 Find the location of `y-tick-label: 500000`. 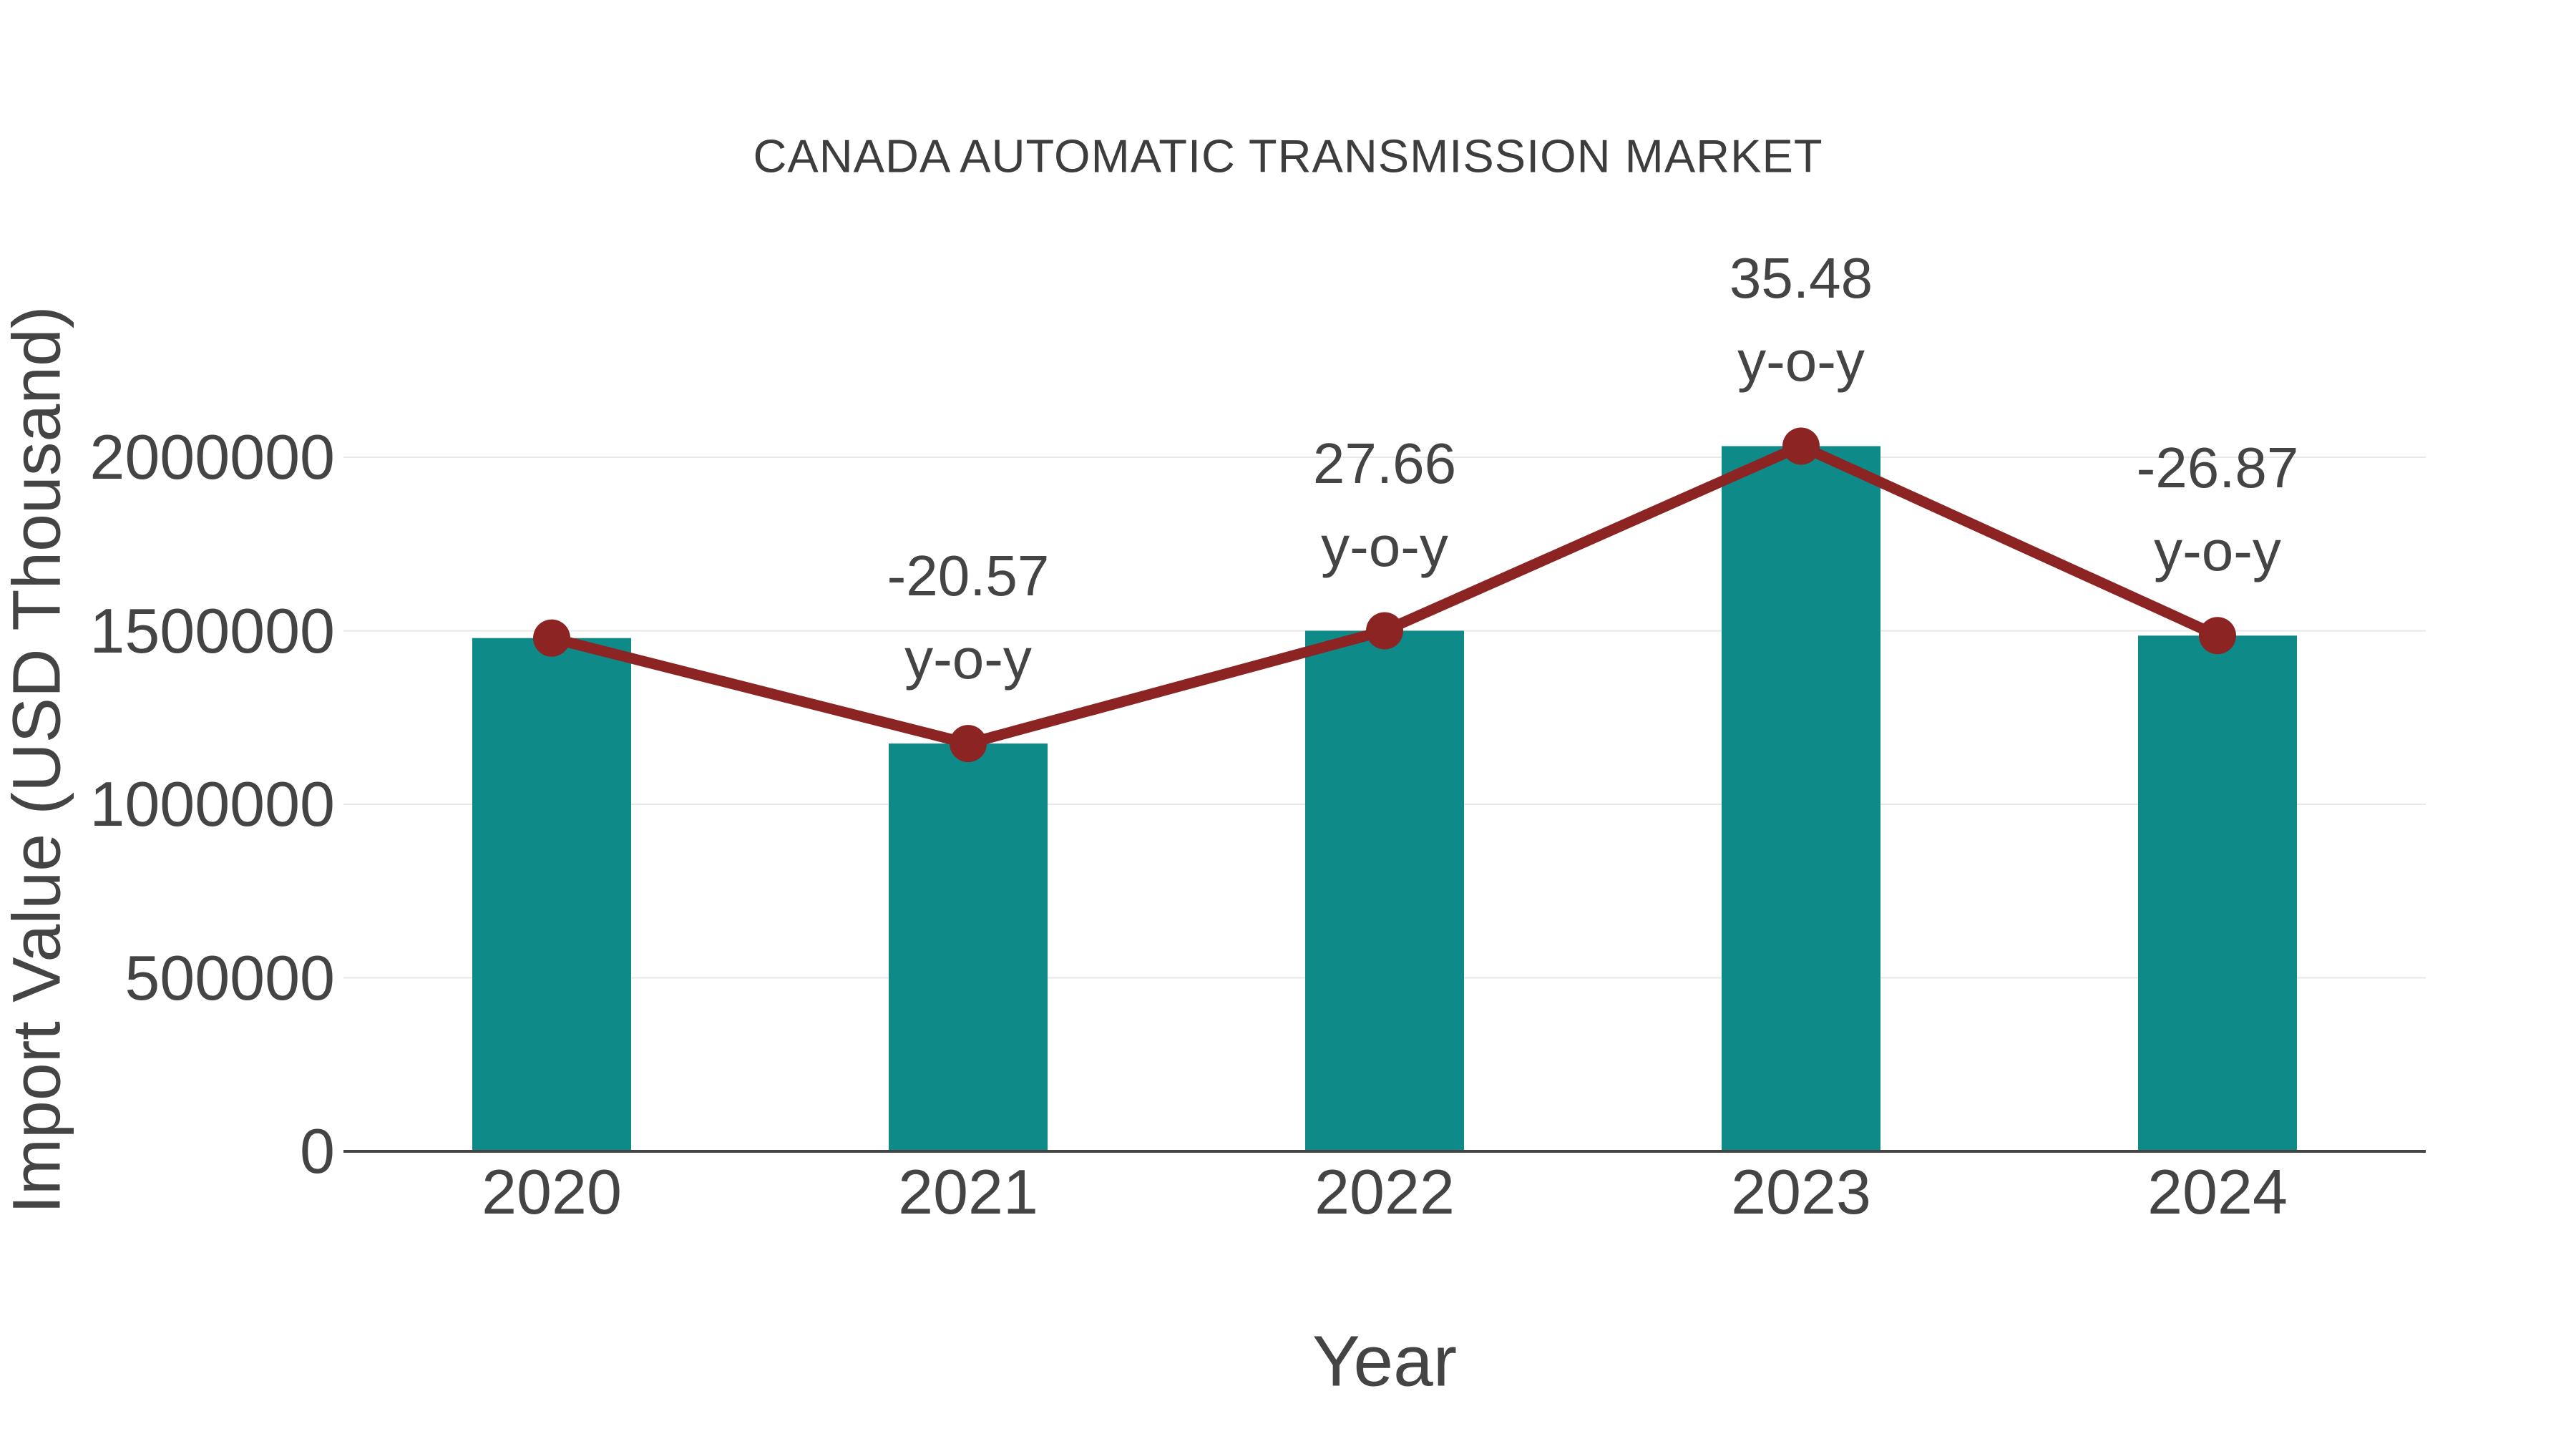

y-tick-label: 500000 is located at coordinates (230, 977).